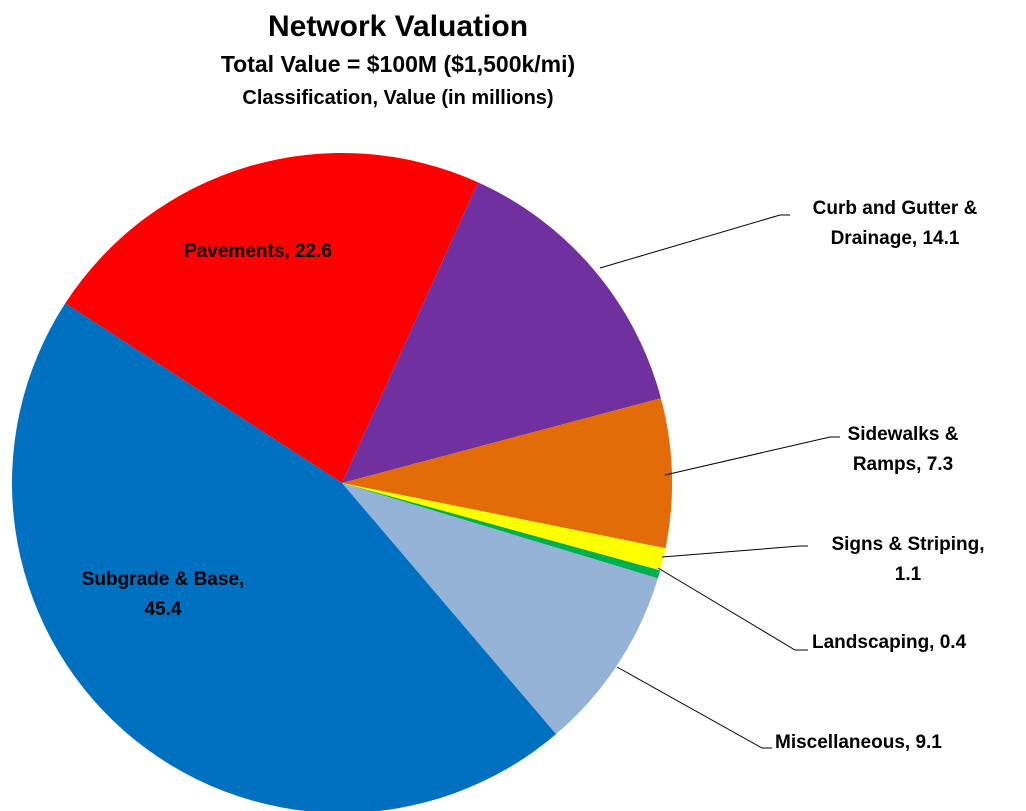 This screenshot has height=811, width=1026. Describe the element at coordinates (398, 26) in the screenshot. I see `chart-title: Network Valuation` at that location.